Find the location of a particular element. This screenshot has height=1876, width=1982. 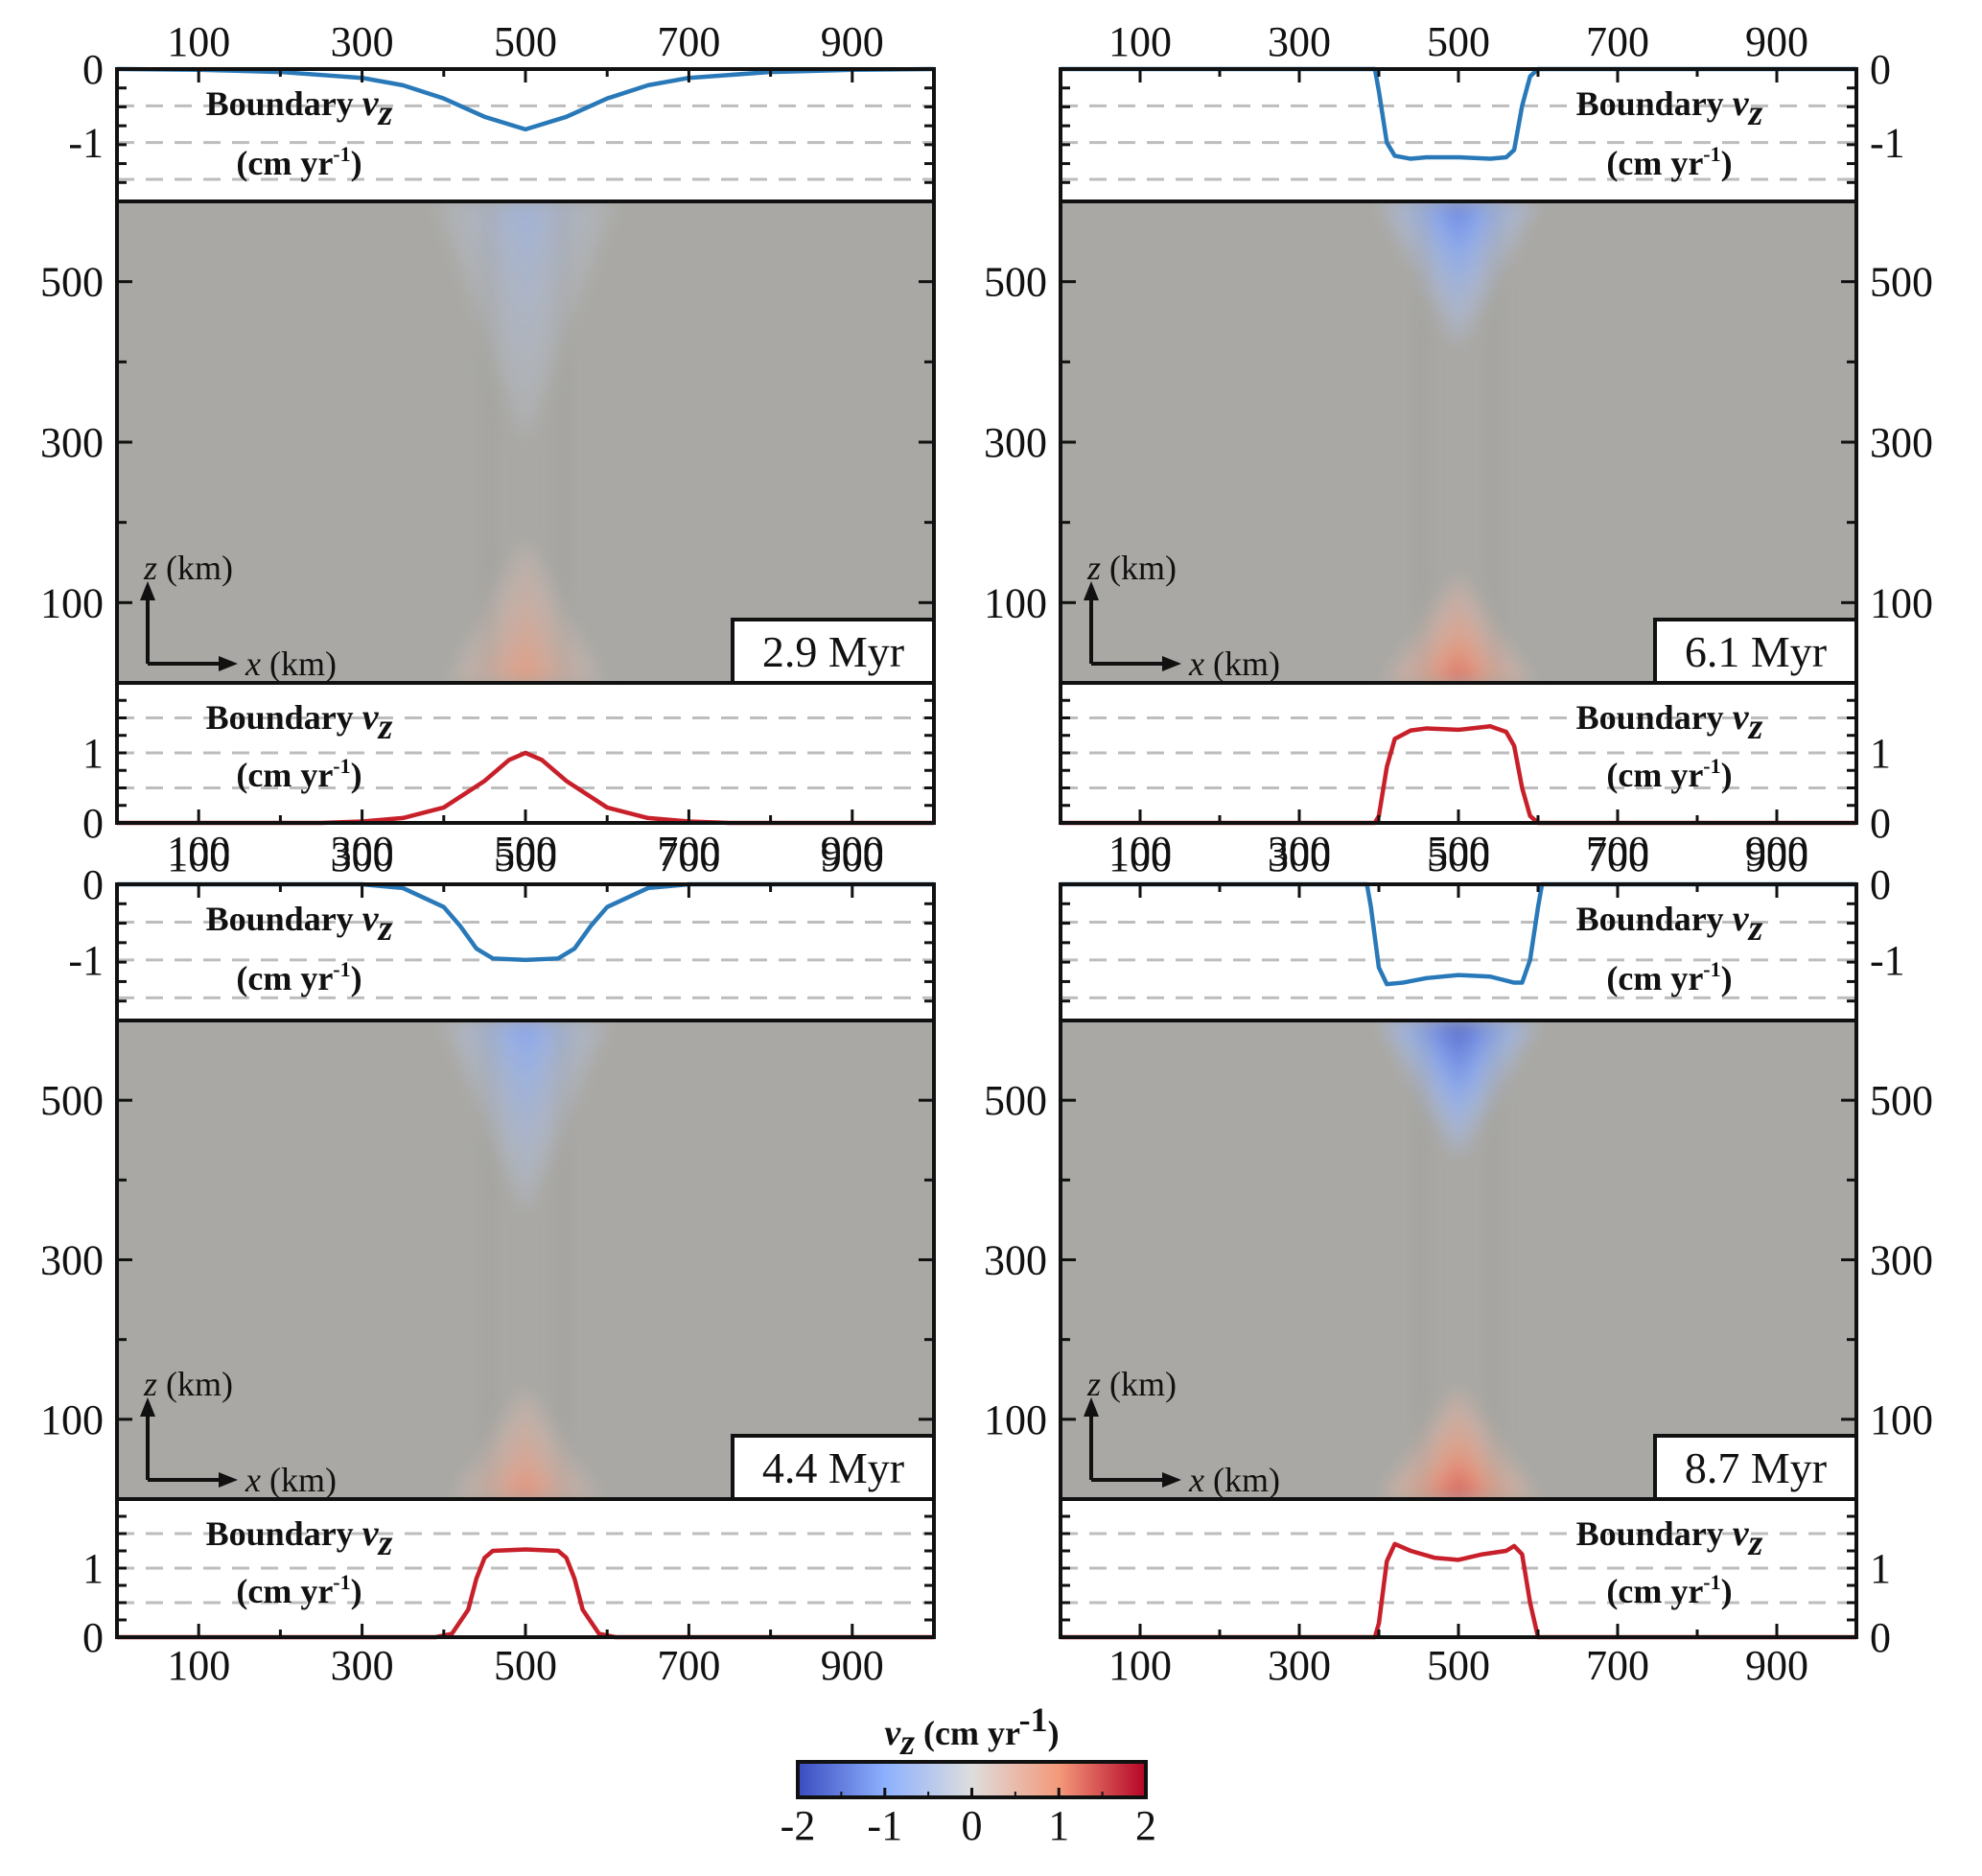

top-boundary-label-var: v is located at coordinates (1742, 103).